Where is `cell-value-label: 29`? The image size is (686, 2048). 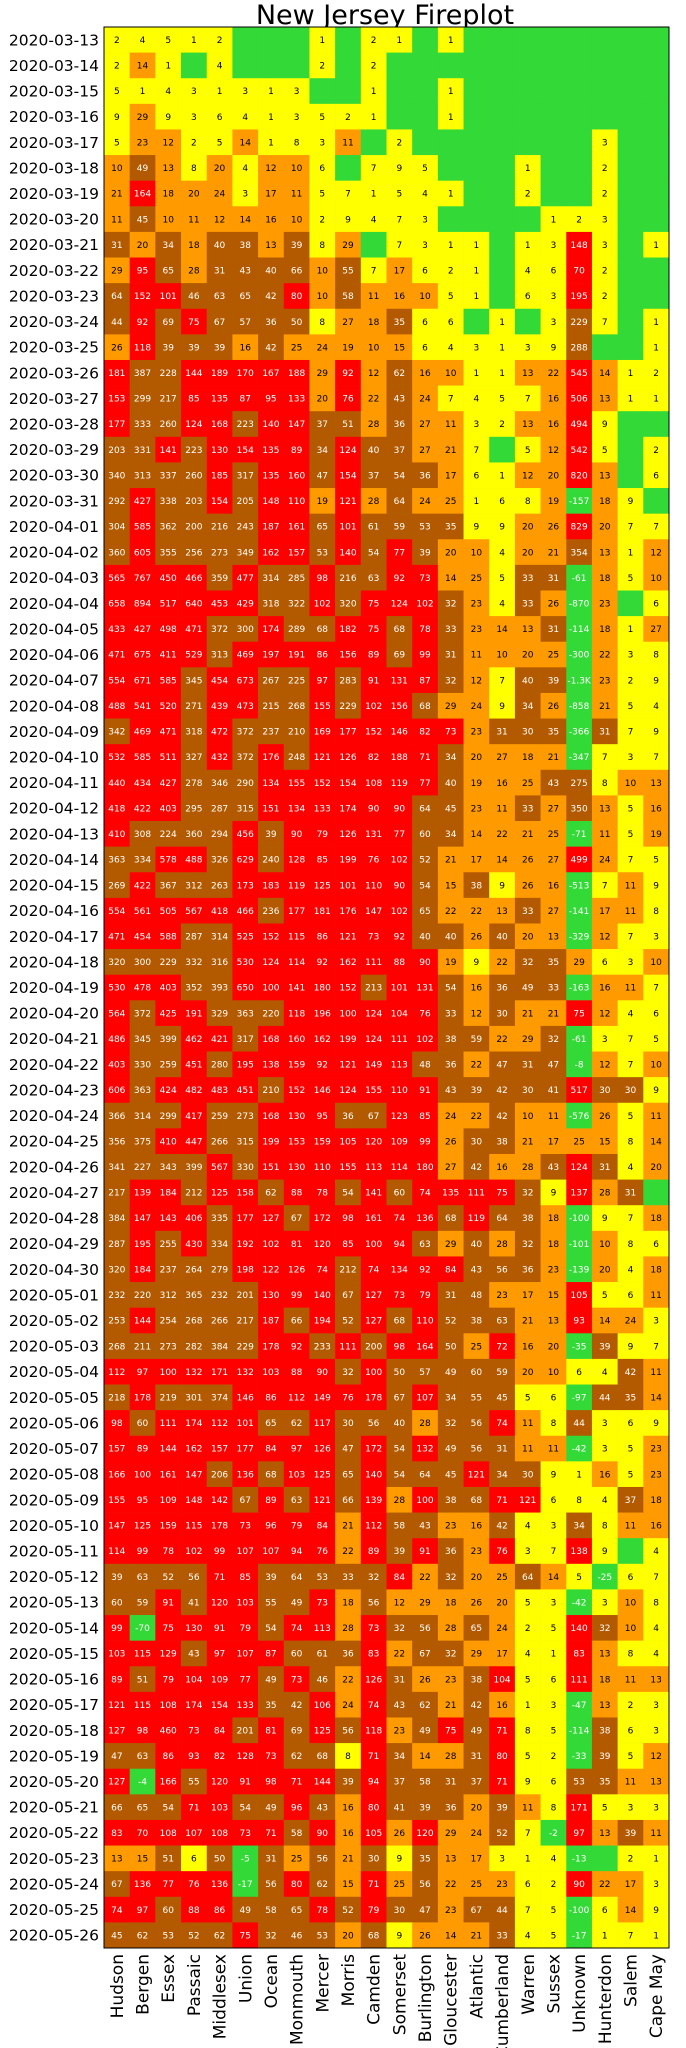 cell-value-label: 29 is located at coordinates (348, 246).